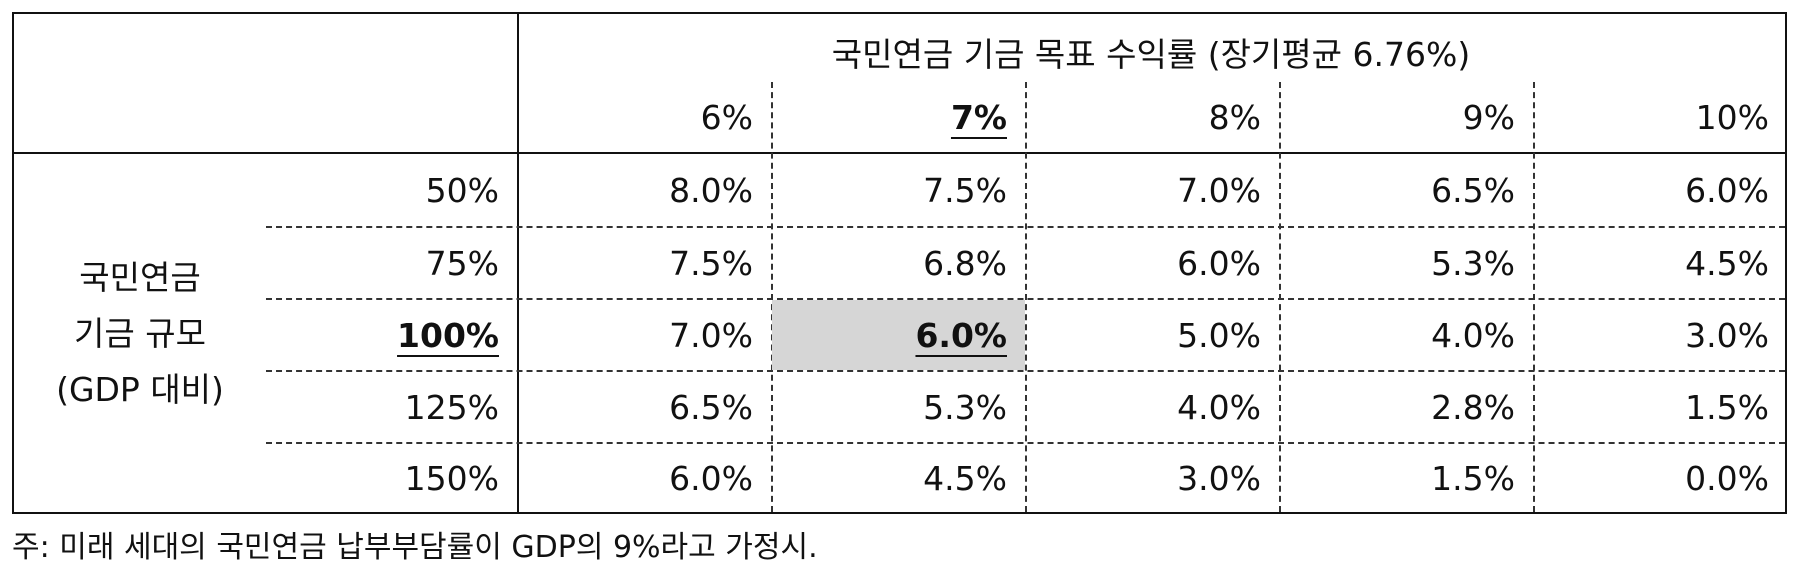  I want to click on table-cell: 0.0%, so click(1727, 478).